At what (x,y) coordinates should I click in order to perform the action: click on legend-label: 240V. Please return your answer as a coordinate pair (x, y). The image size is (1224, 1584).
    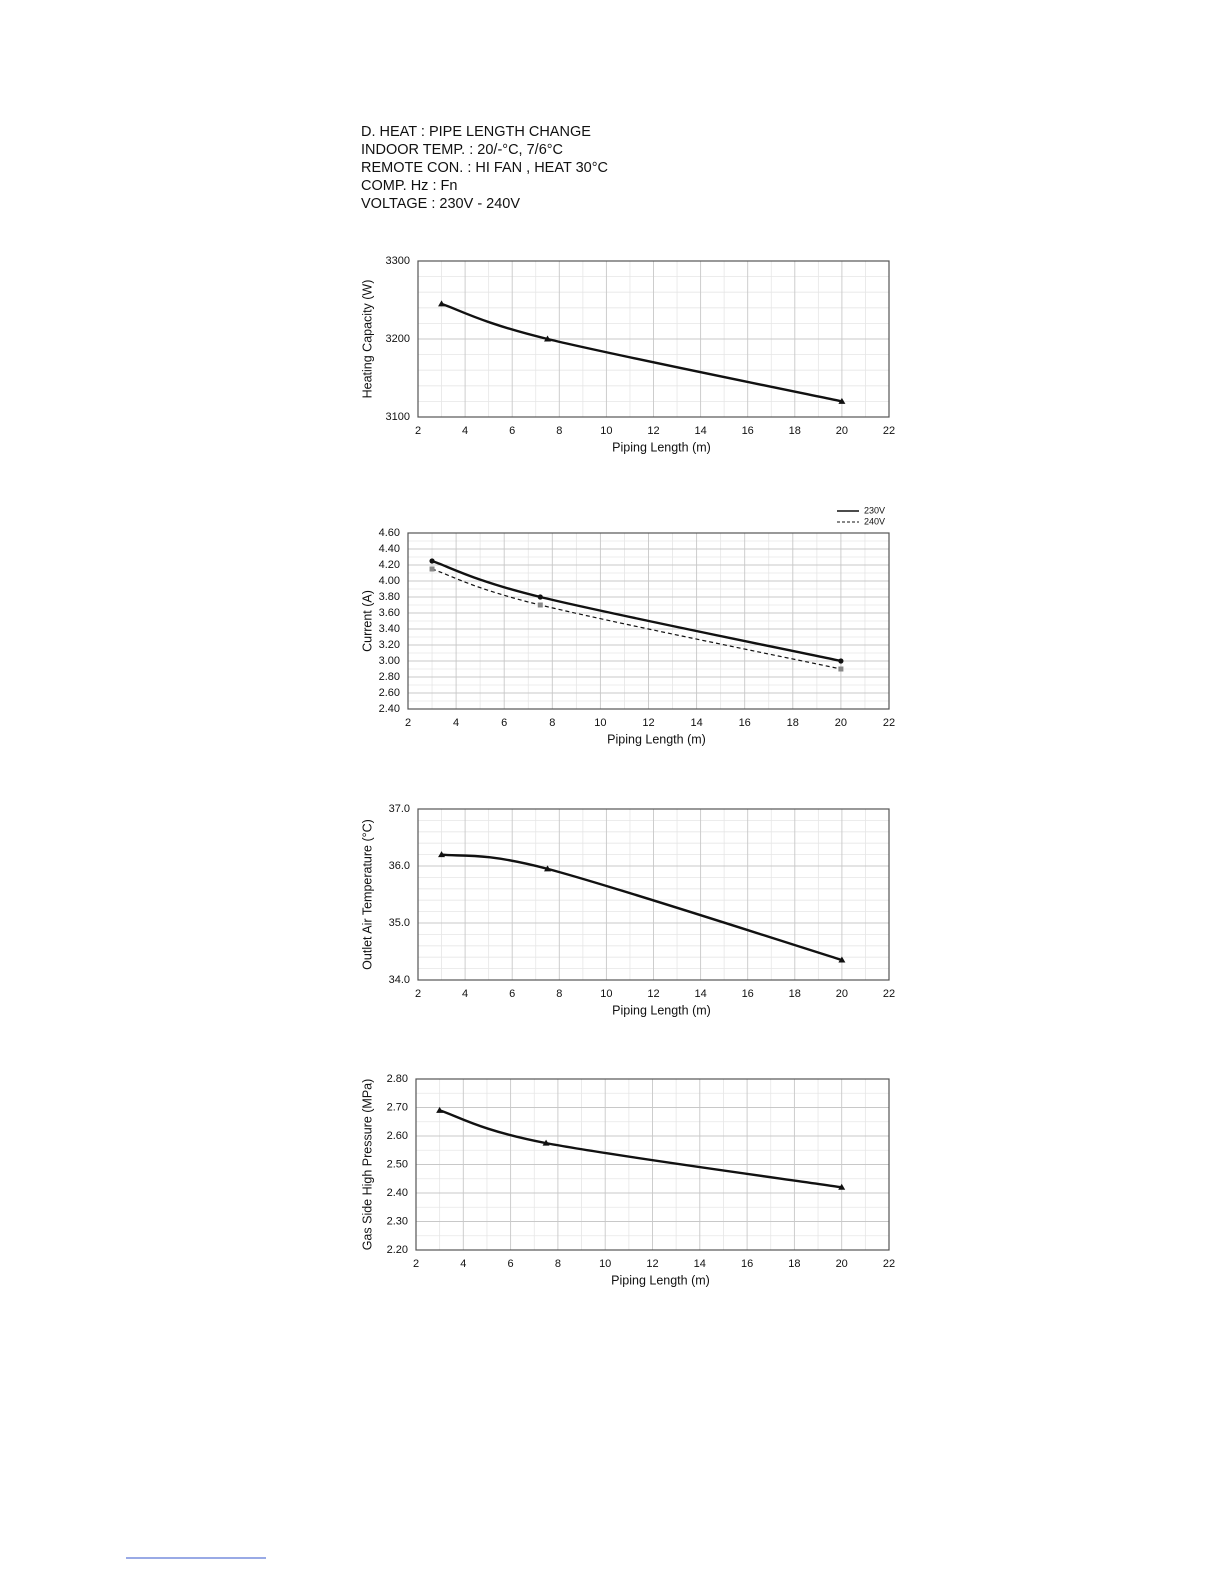
    Looking at the image, I should click on (874, 521).